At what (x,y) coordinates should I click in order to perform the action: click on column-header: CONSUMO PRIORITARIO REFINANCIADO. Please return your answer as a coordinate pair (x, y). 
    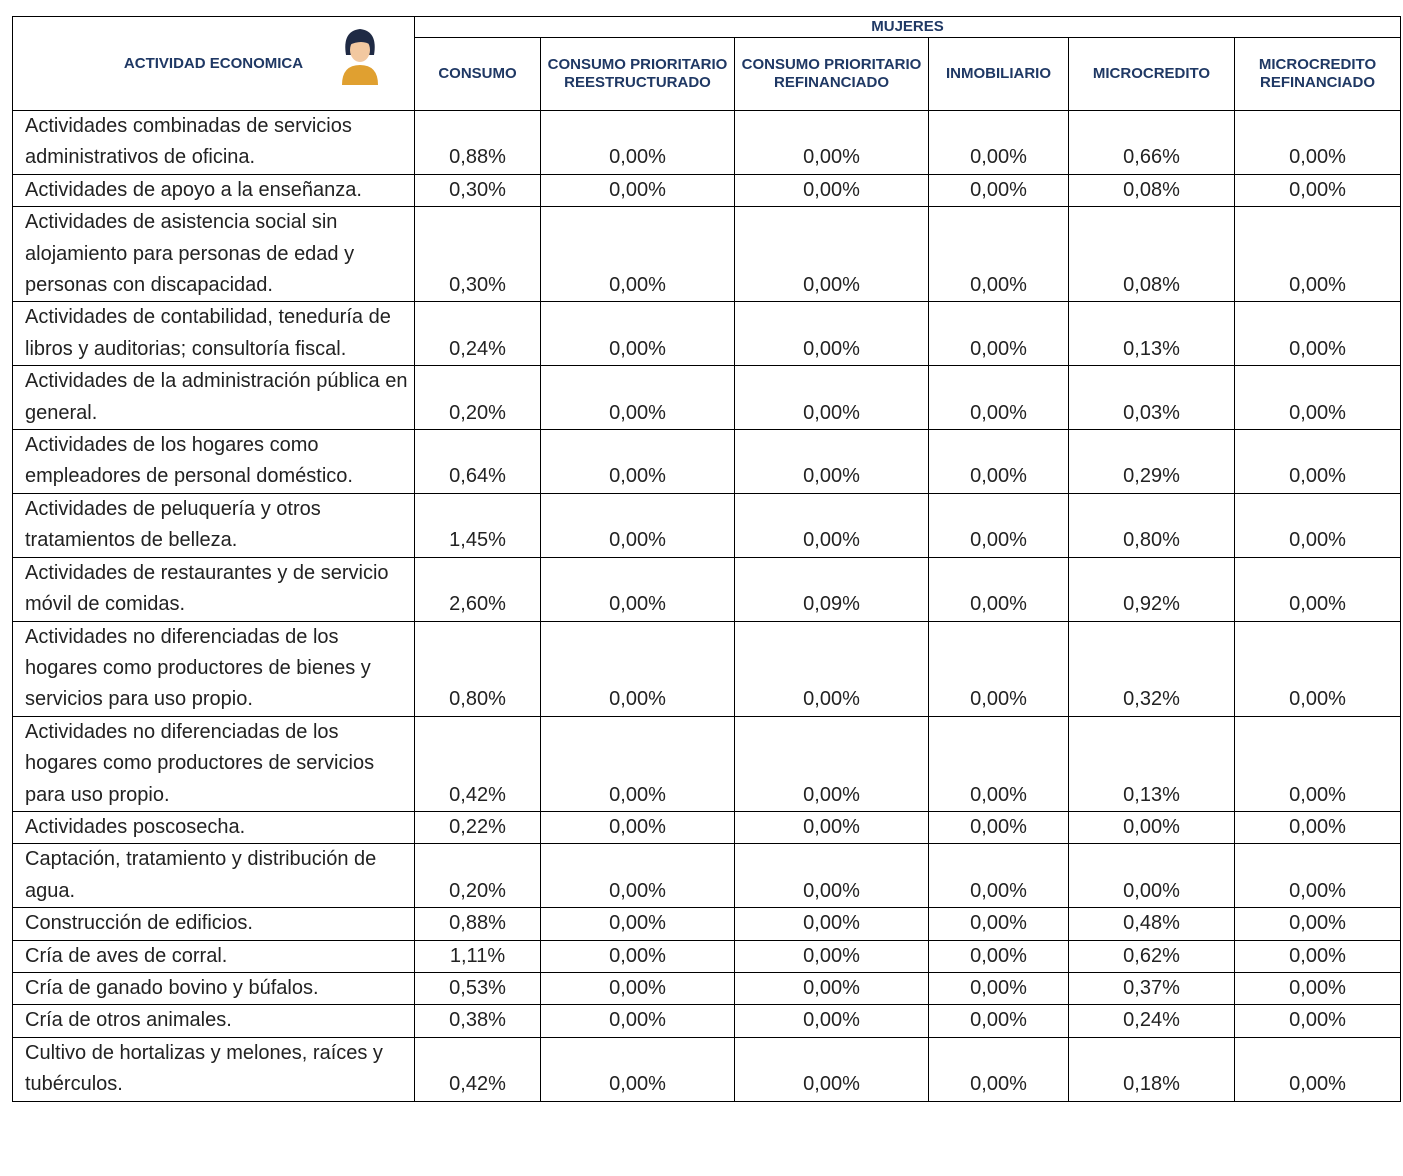
    Looking at the image, I should click on (831, 74).